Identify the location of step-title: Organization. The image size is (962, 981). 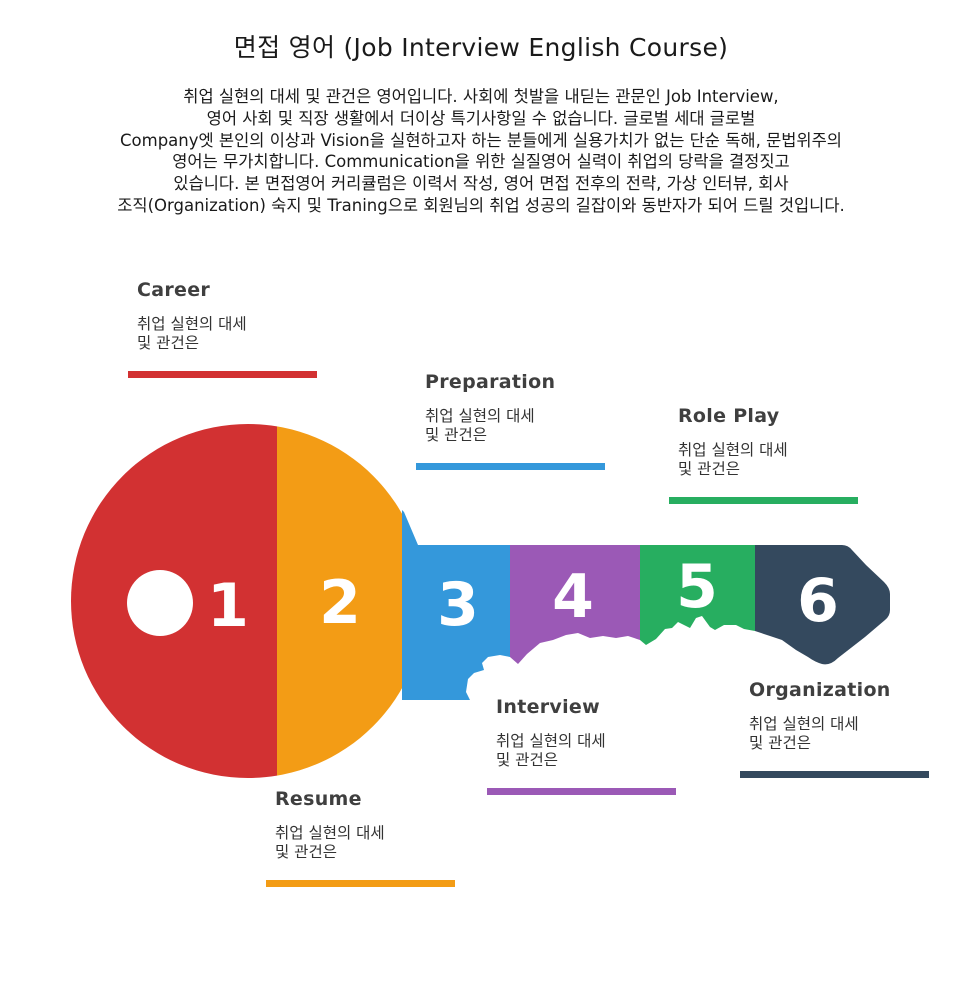
(820, 690).